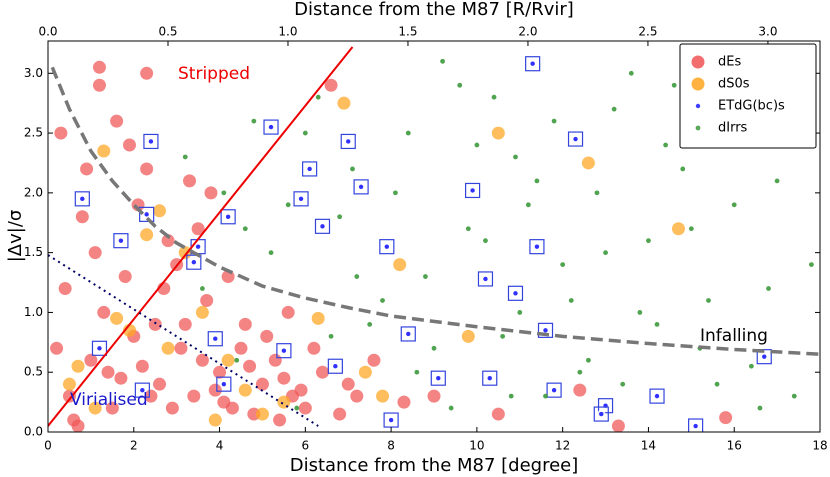  What do you see at coordinates (33, 432) in the screenshot?
I see `y-tick-label: 0.0` at bounding box center [33, 432].